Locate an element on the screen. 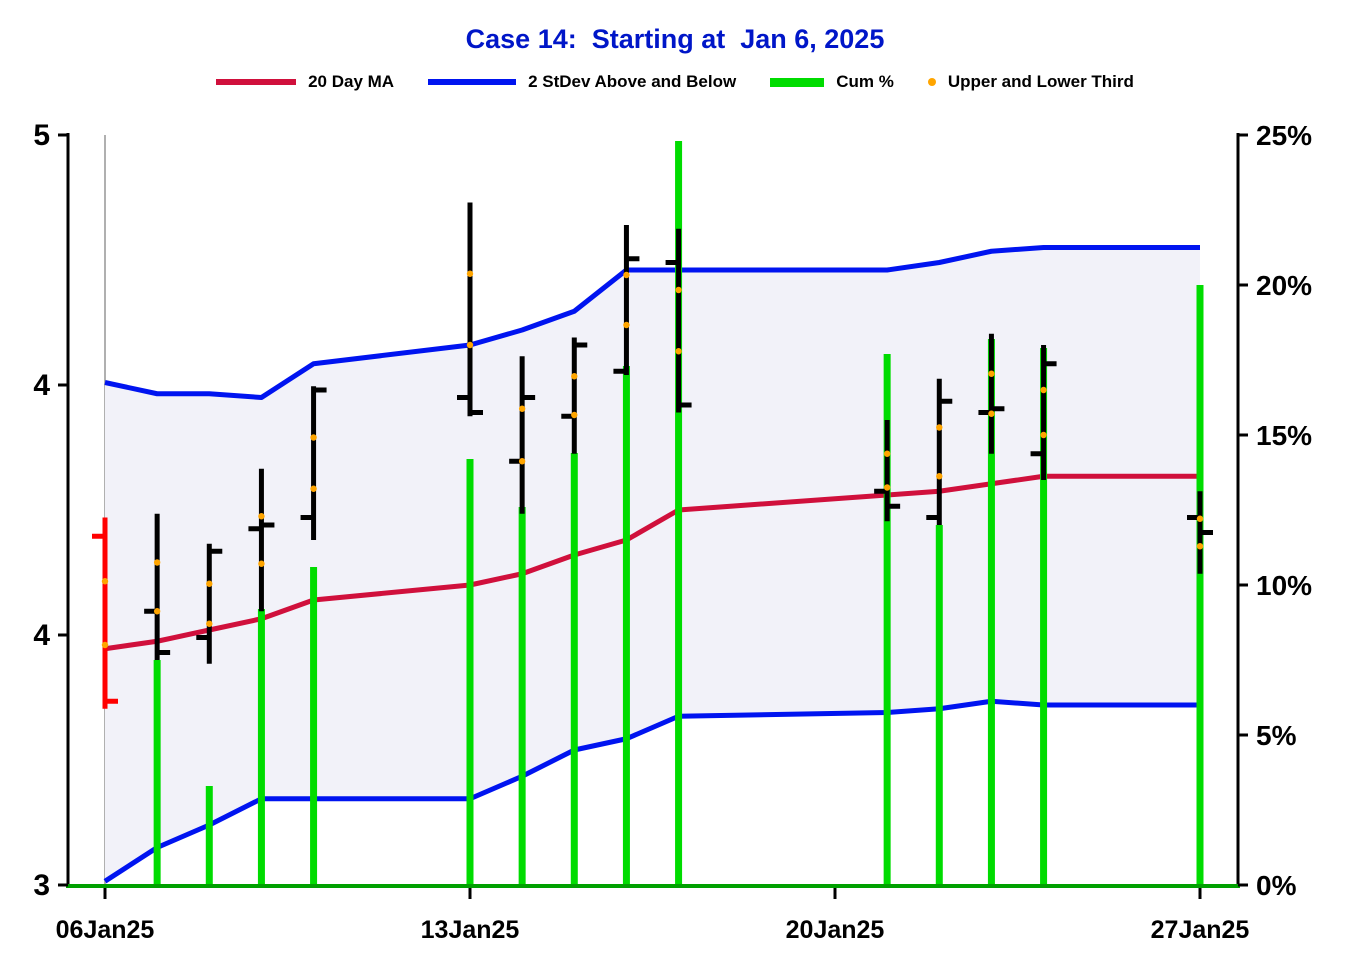 This screenshot has width=1350, height=975. cum-pct-swatch-icon is located at coordinates (797, 82).